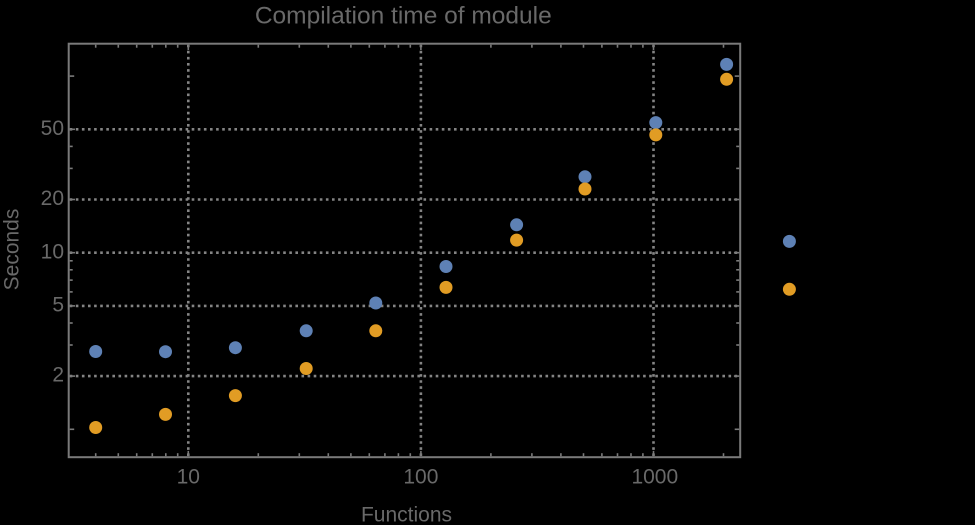 This screenshot has width=975, height=525. I want to click on svg-text: 1000, so click(654, 476).